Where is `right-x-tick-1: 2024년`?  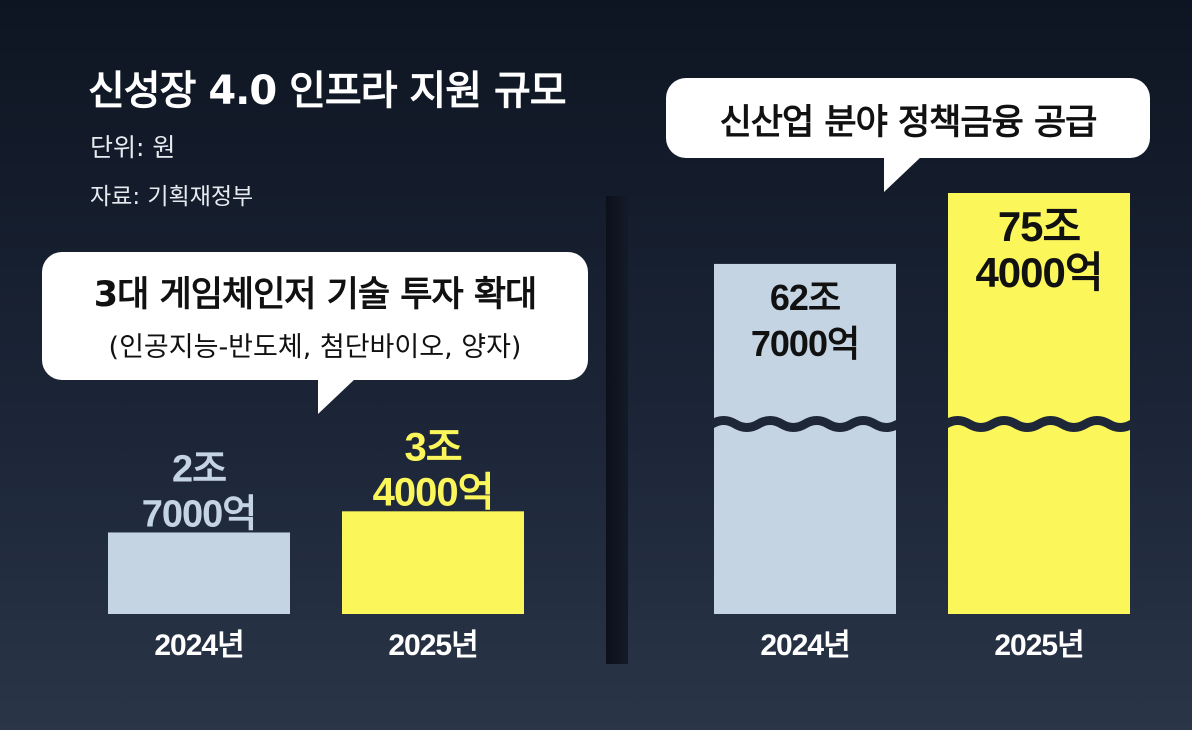 right-x-tick-1: 2024년 is located at coordinates (804, 645).